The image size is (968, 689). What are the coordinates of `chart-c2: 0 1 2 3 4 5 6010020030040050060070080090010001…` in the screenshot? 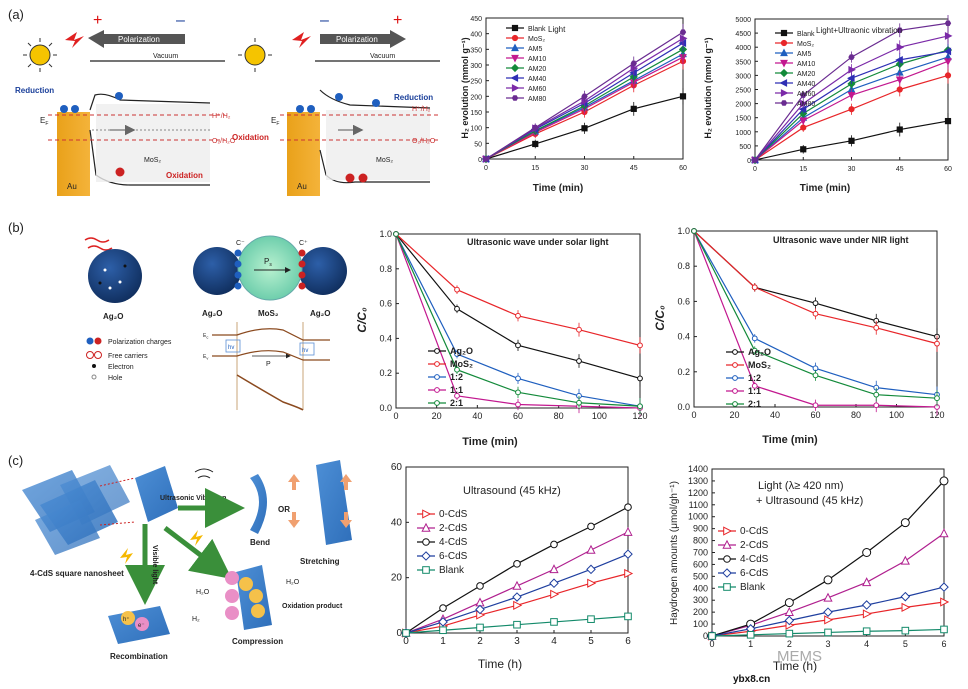 It's located at (809, 568).